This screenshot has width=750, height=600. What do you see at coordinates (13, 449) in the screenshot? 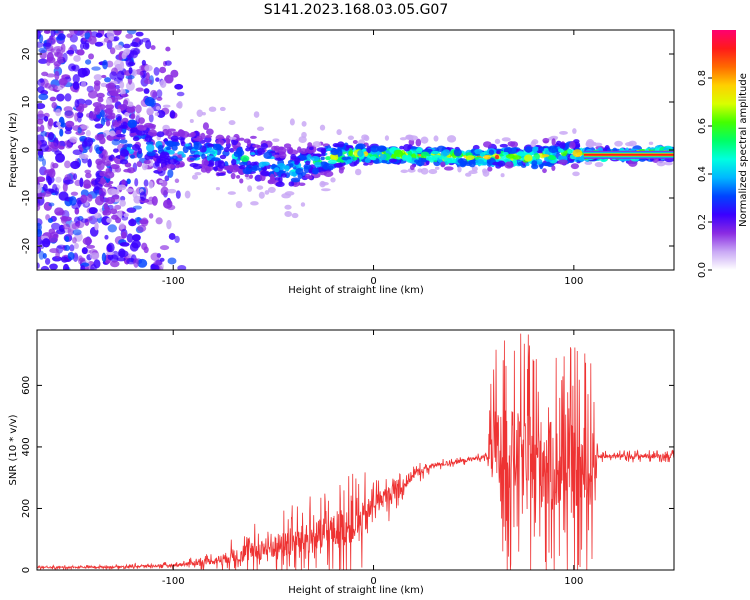
I see `snr-y-axis-label: SNR (10 * v/v)` at bounding box center [13, 449].